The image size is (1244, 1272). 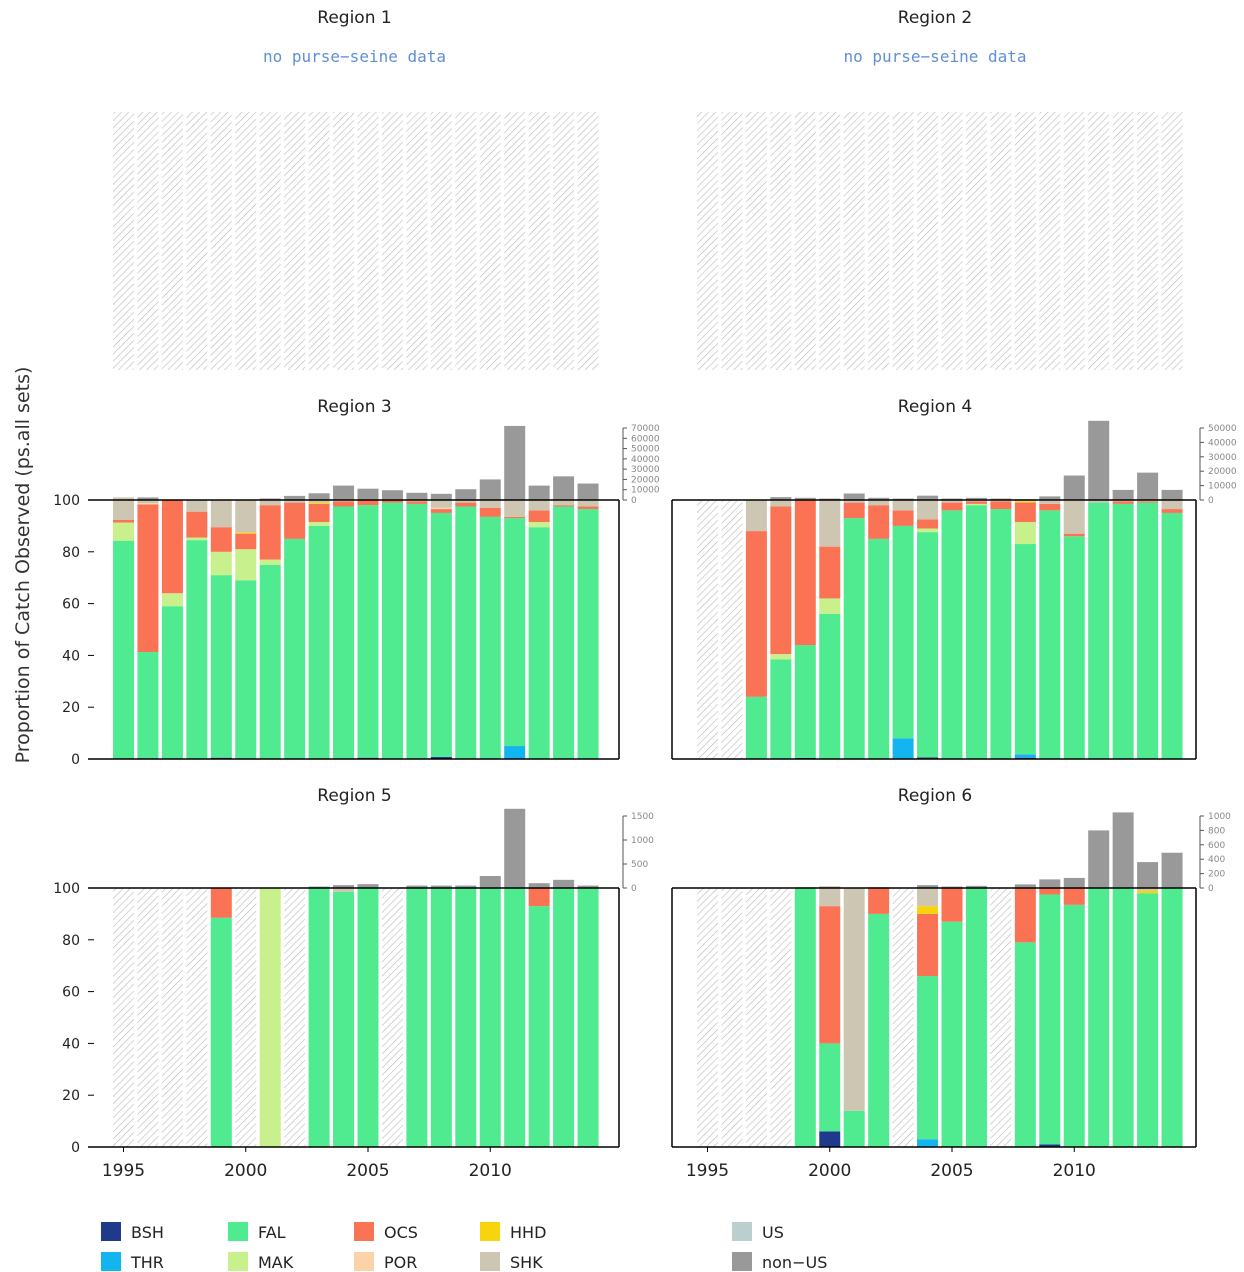 I want to click on catch-tick-label: 20000, so click(x=645, y=480).